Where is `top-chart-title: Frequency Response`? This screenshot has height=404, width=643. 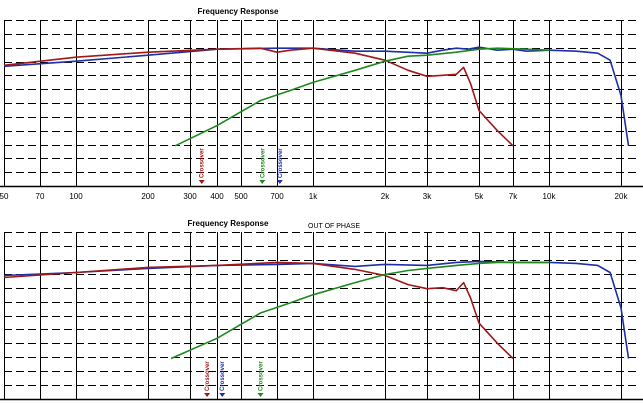
top-chart-title: Frequency Response is located at coordinates (238, 11).